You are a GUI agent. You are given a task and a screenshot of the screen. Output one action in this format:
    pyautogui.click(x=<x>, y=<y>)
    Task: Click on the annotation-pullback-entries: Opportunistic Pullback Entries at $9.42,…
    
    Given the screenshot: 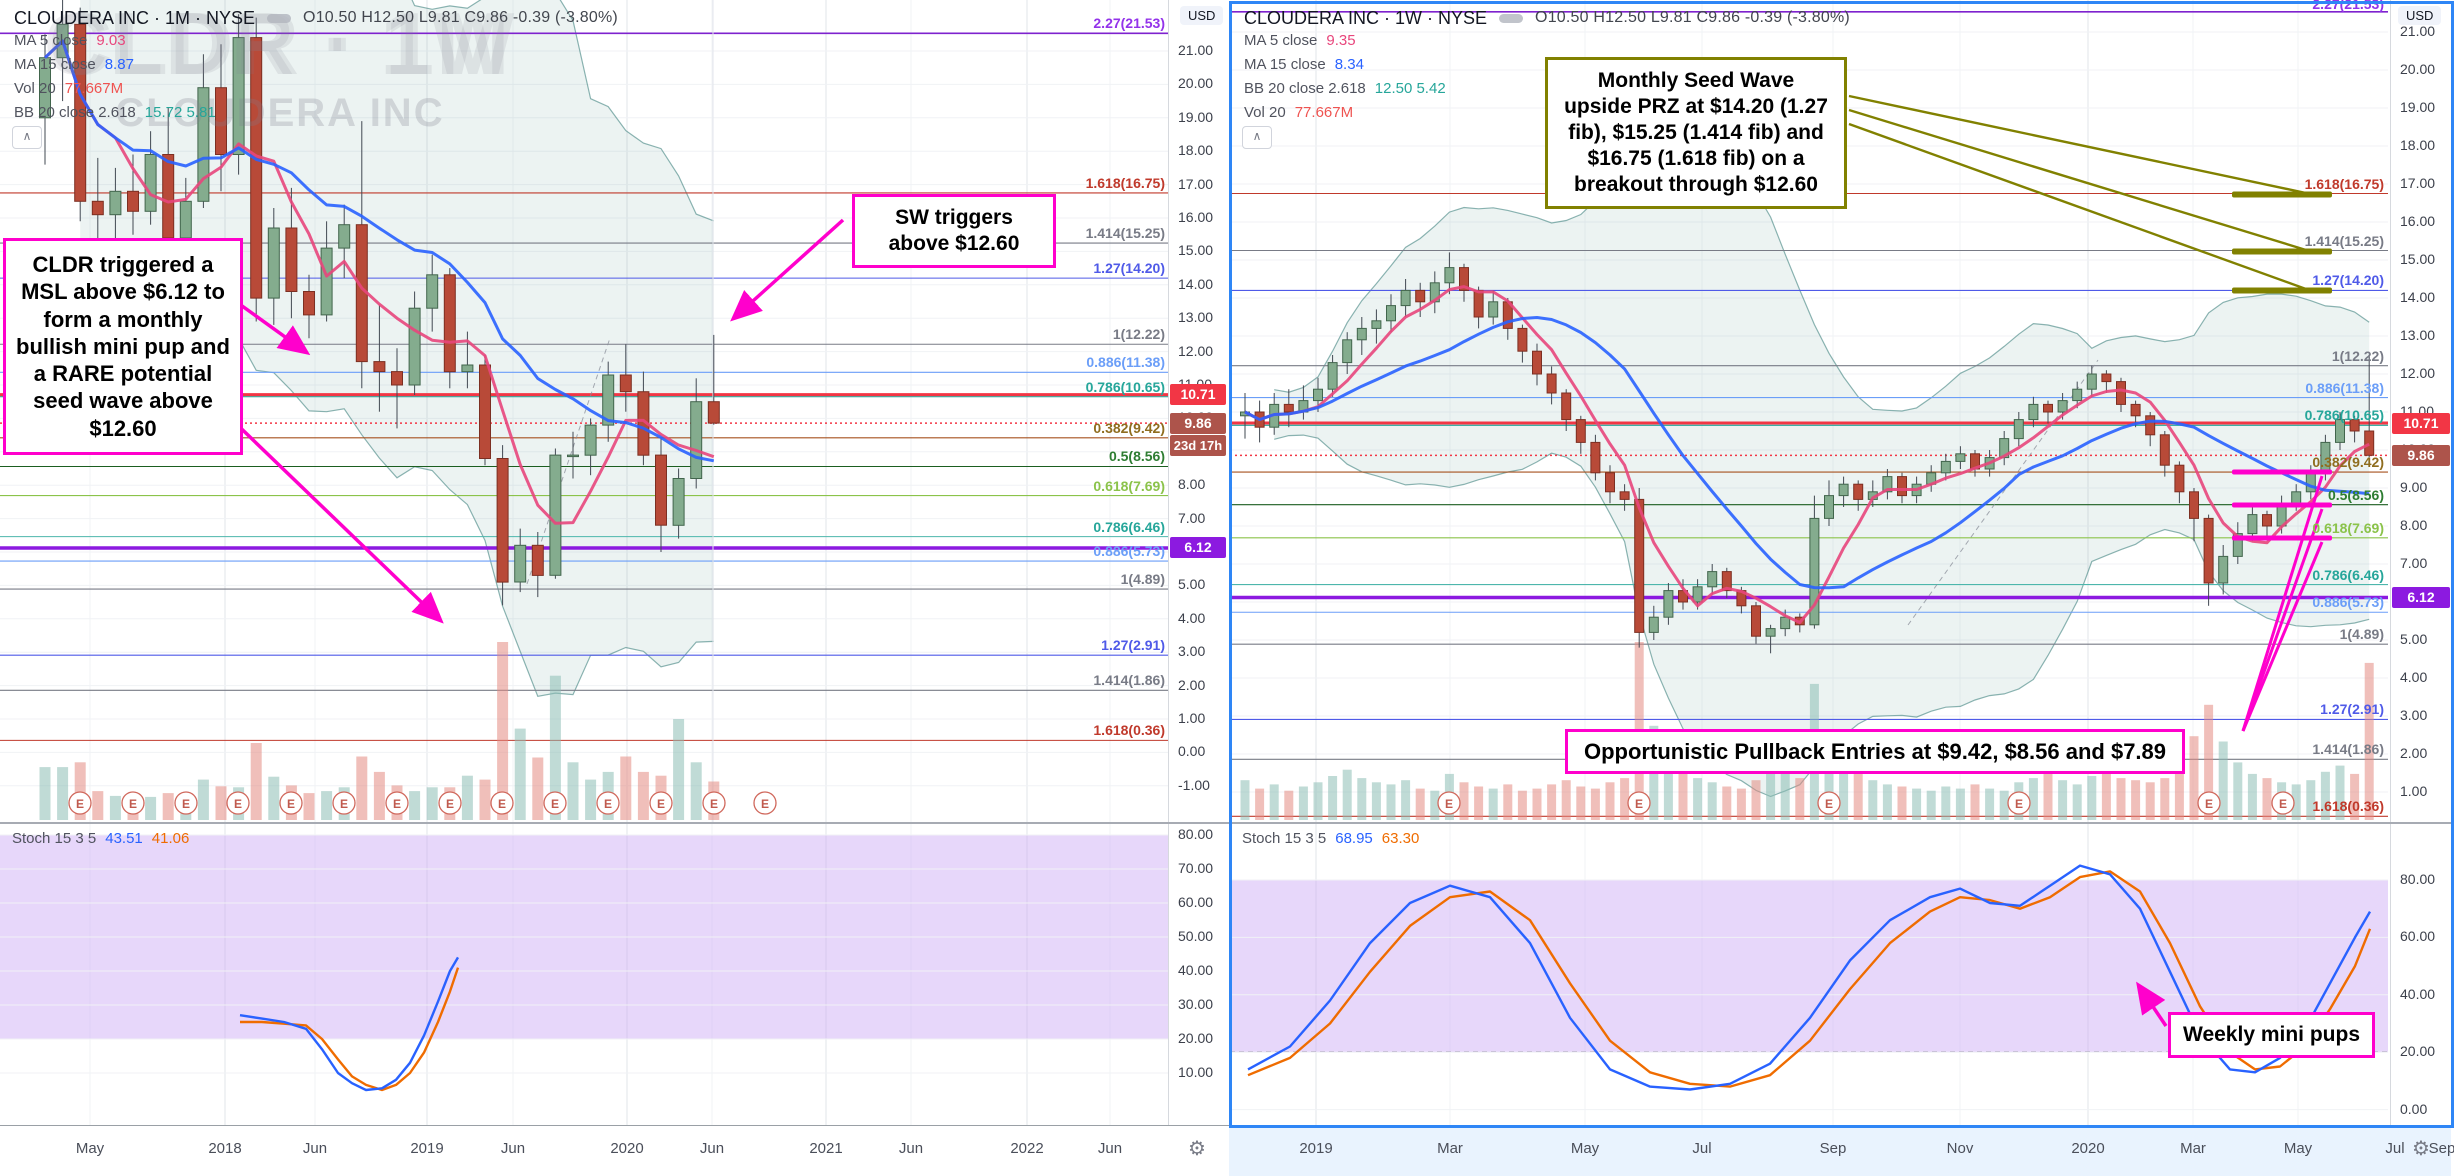 What is the action you would take?
    pyautogui.click(x=1875, y=752)
    